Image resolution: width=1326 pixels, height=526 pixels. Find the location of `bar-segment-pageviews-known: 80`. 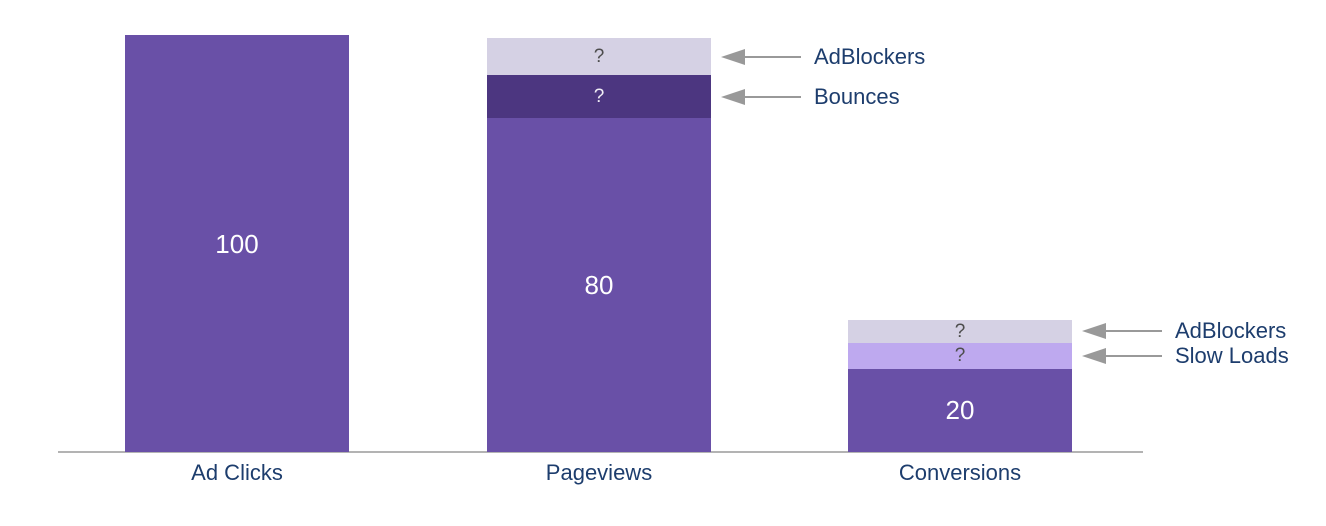

bar-segment-pageviews-known: 80 is located at coordinates (599, 285).